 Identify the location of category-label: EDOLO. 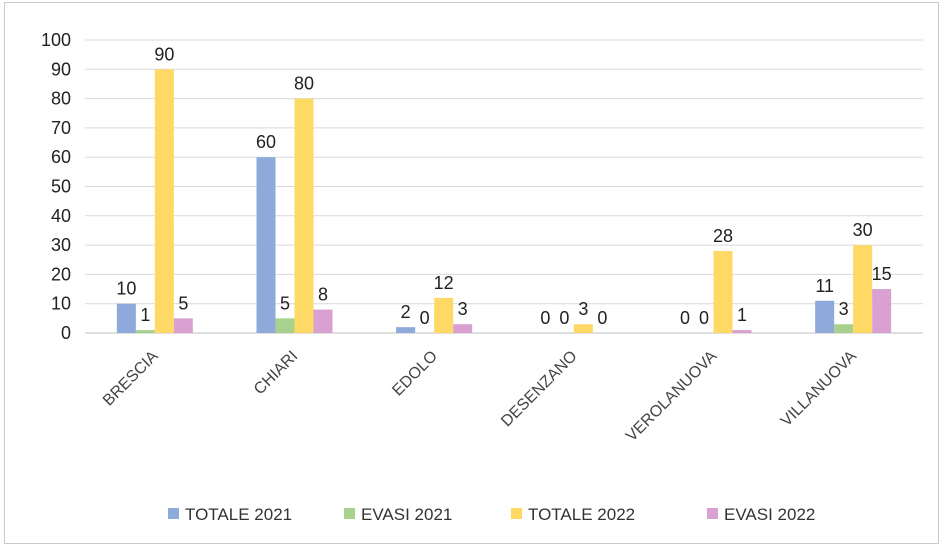
(415, 374).